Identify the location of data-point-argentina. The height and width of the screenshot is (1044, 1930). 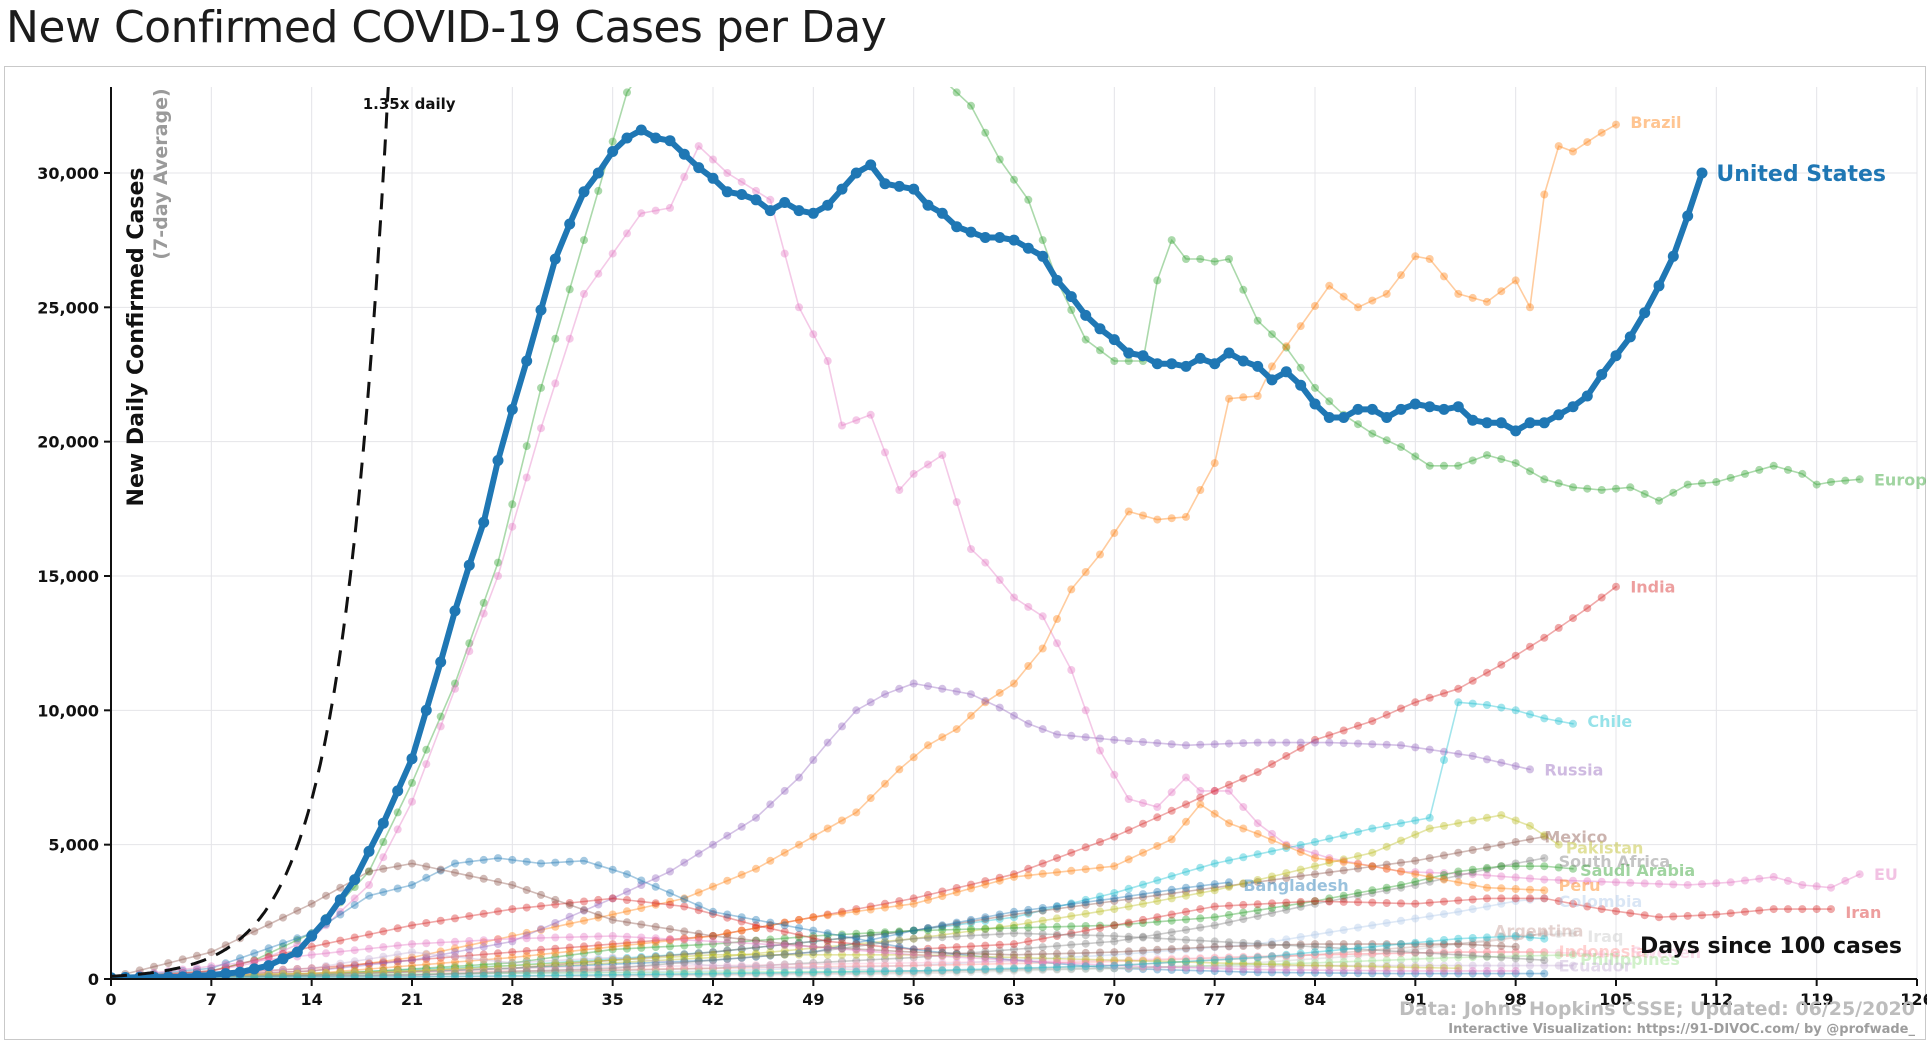
(999, 969).